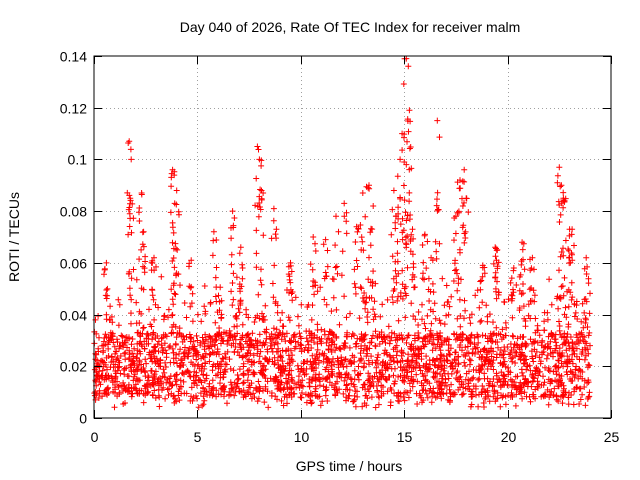 Image resolution: width=640 pixels, height=480 pixels. Describe the element at coordinates (509, 437) in the screenshot. I see `x-tick-label: 20` at that location.